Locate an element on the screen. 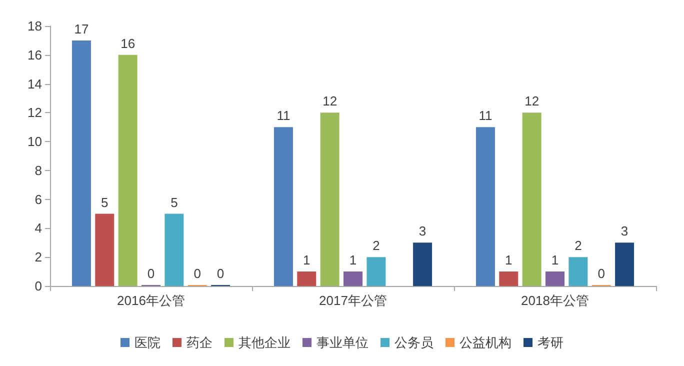 This screenshot has height=366, width=684. legend-label: 公益机构 is located at coordinates (486, 342).